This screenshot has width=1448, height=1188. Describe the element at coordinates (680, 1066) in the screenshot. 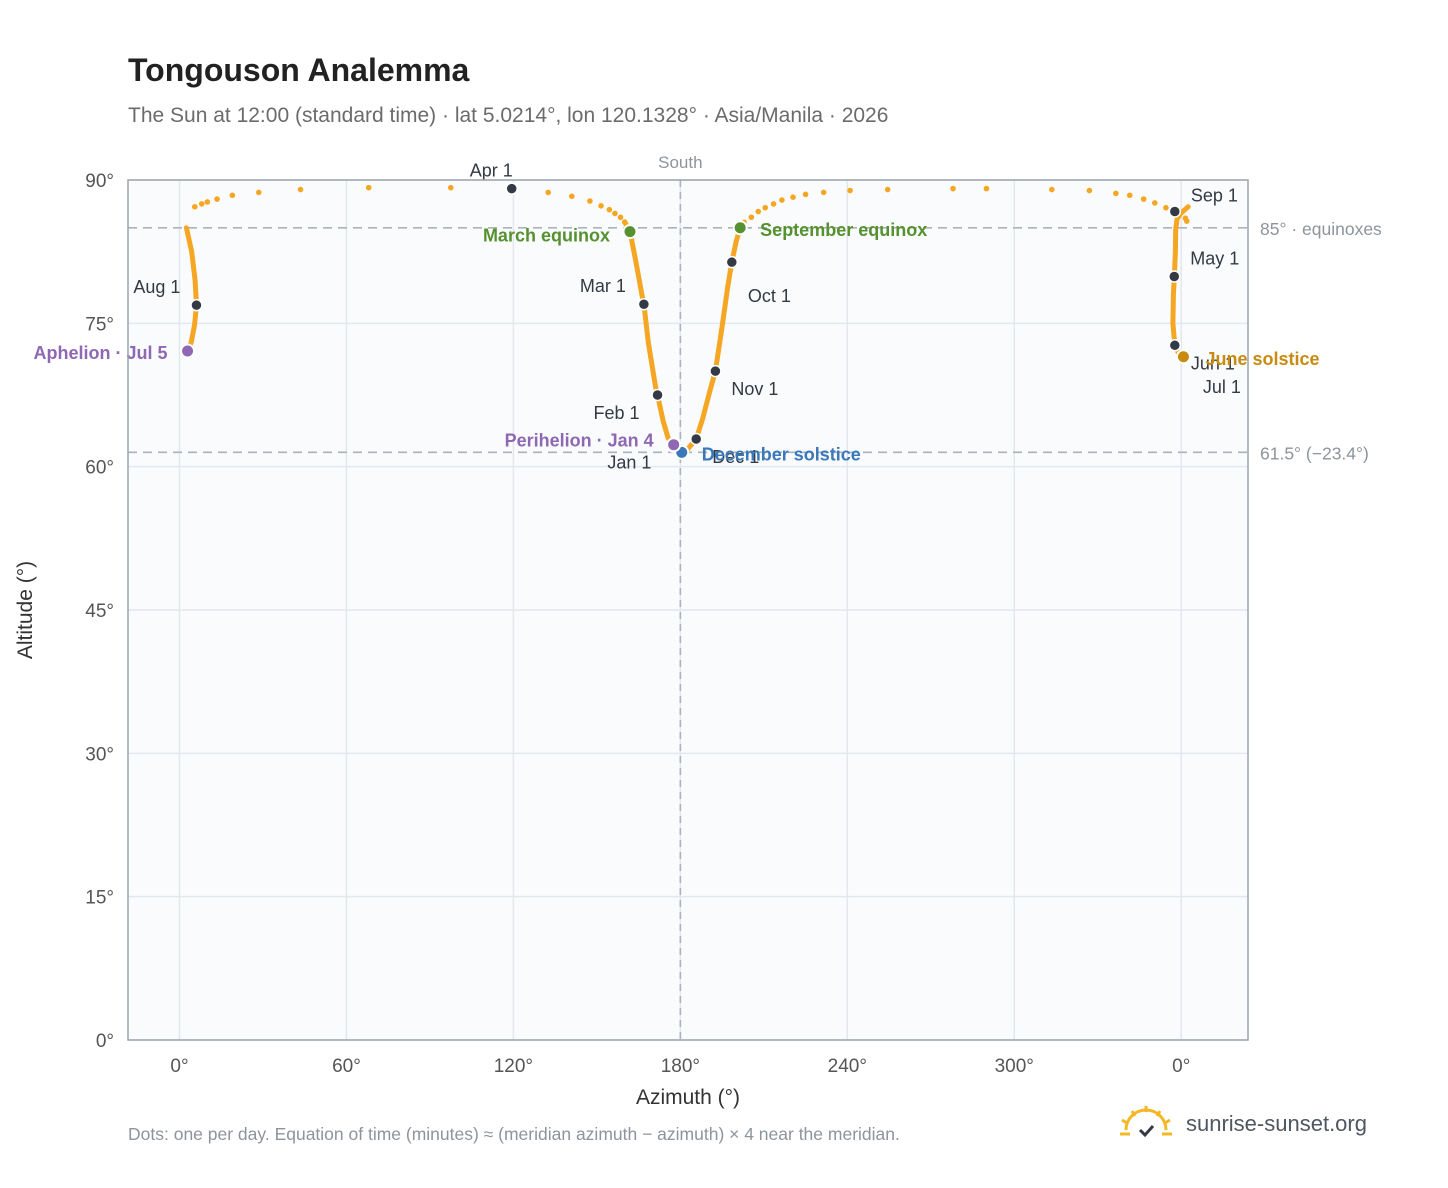

I see `x-tick-label: 180°` at that location.